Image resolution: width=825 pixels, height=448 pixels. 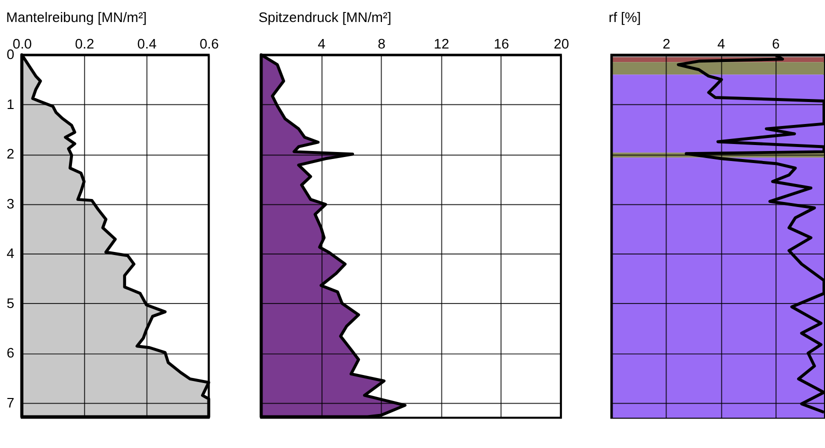 I want to click on y-tick-label: 7, so click(x=10, y=402).